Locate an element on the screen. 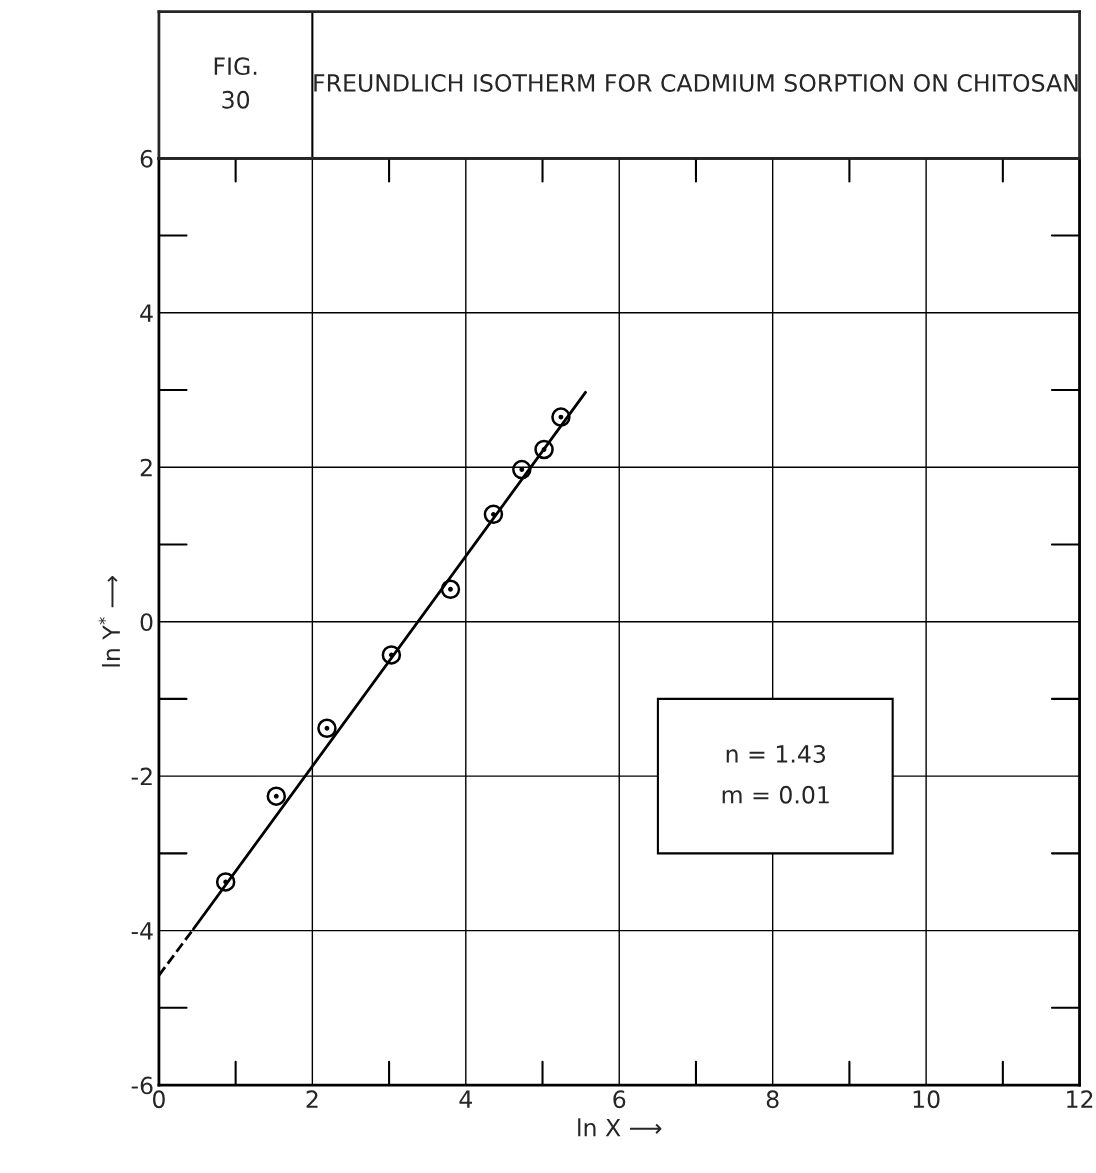 Image resolution: width=1096 pixels, height=1173 pixels. y-tick-label: -4 is located at coordinates (142, 931).